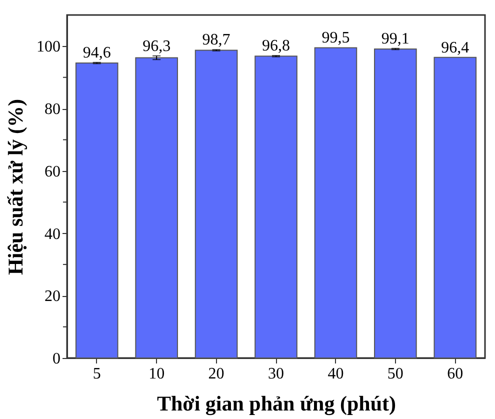  What do you see at coordinates (96, 53) in the screenshot?
I see `data-label: 94,6` at bounding box center [96, 53].